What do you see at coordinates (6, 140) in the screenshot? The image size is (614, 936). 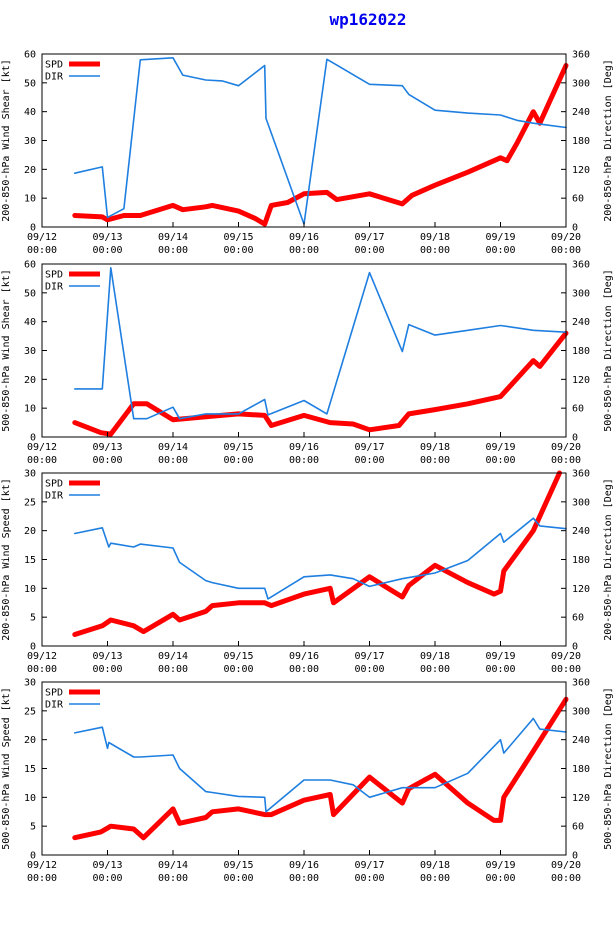 I see `y-axis-label: 200-850-hPa Wind Shear [kt]` at bounding box center [6, 140].